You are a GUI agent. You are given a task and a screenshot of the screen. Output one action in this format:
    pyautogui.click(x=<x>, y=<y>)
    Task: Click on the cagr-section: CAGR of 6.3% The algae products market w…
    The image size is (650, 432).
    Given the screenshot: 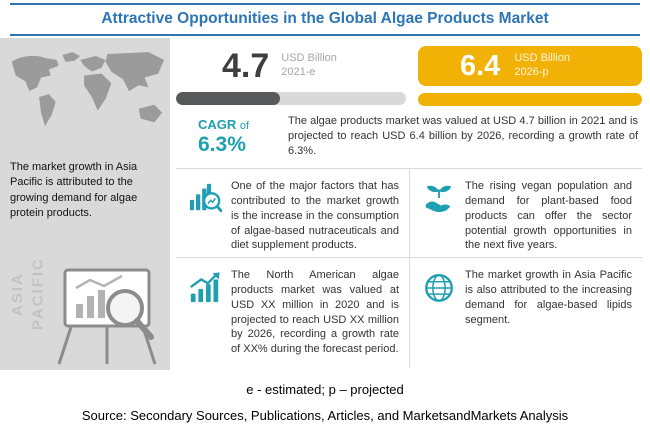 What is the action you would take?
    pyautogui.click(x=409, y=140)
    